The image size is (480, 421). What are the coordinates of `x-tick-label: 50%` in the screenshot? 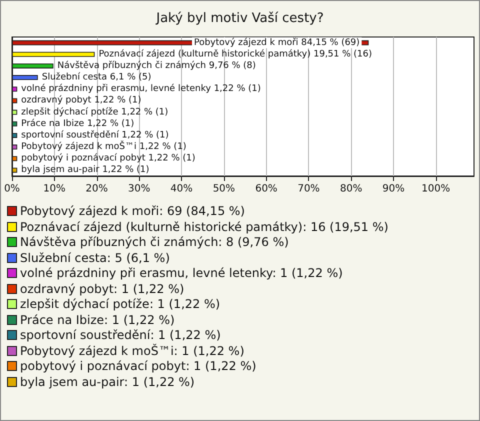 It's located at (224, 189).